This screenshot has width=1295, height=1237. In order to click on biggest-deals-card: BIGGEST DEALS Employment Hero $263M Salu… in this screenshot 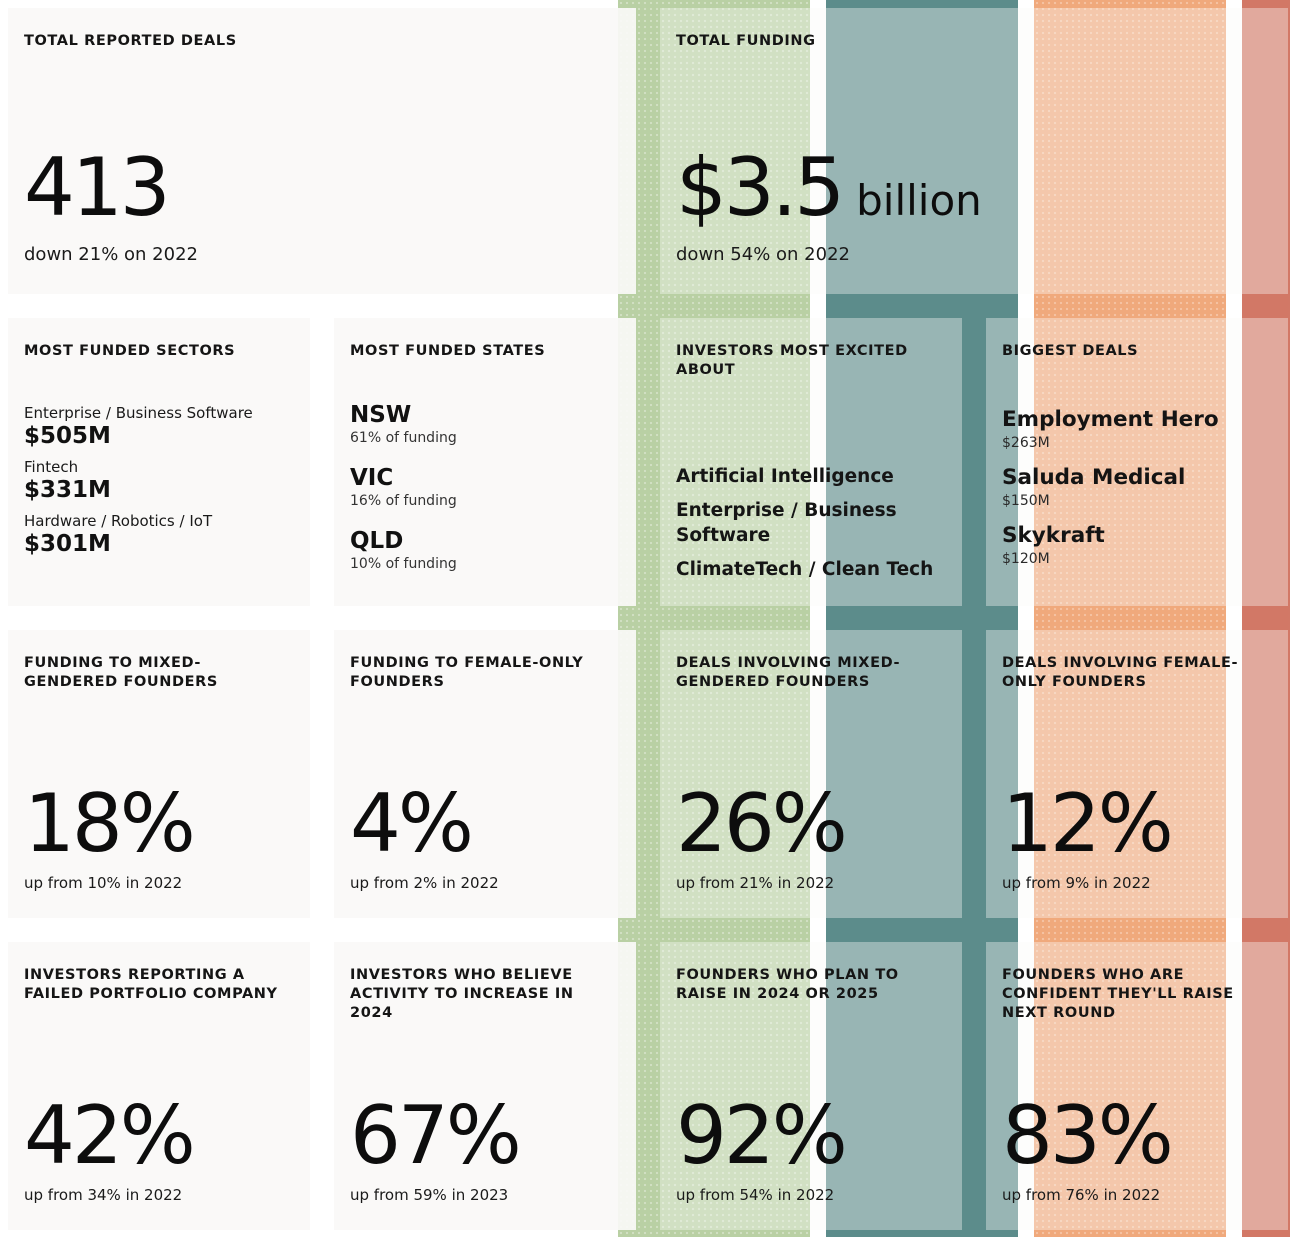, I will do `click(1137, 462)`.